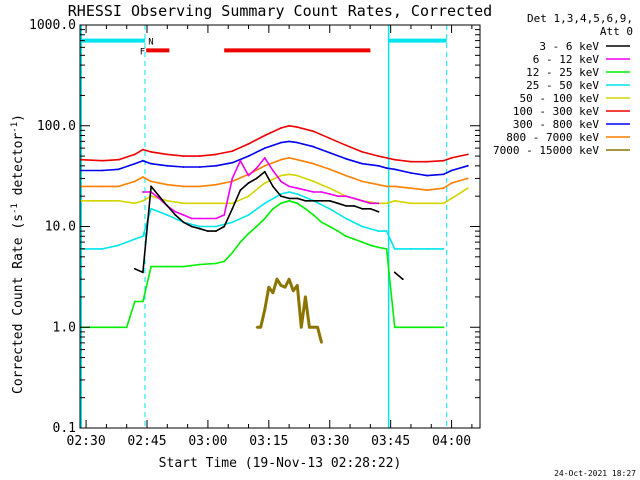 This screenshot has height=480, width=640. Describe the element at coordinates (142, 52) in the screenshot. I see `flag-label-2: F` at that location.